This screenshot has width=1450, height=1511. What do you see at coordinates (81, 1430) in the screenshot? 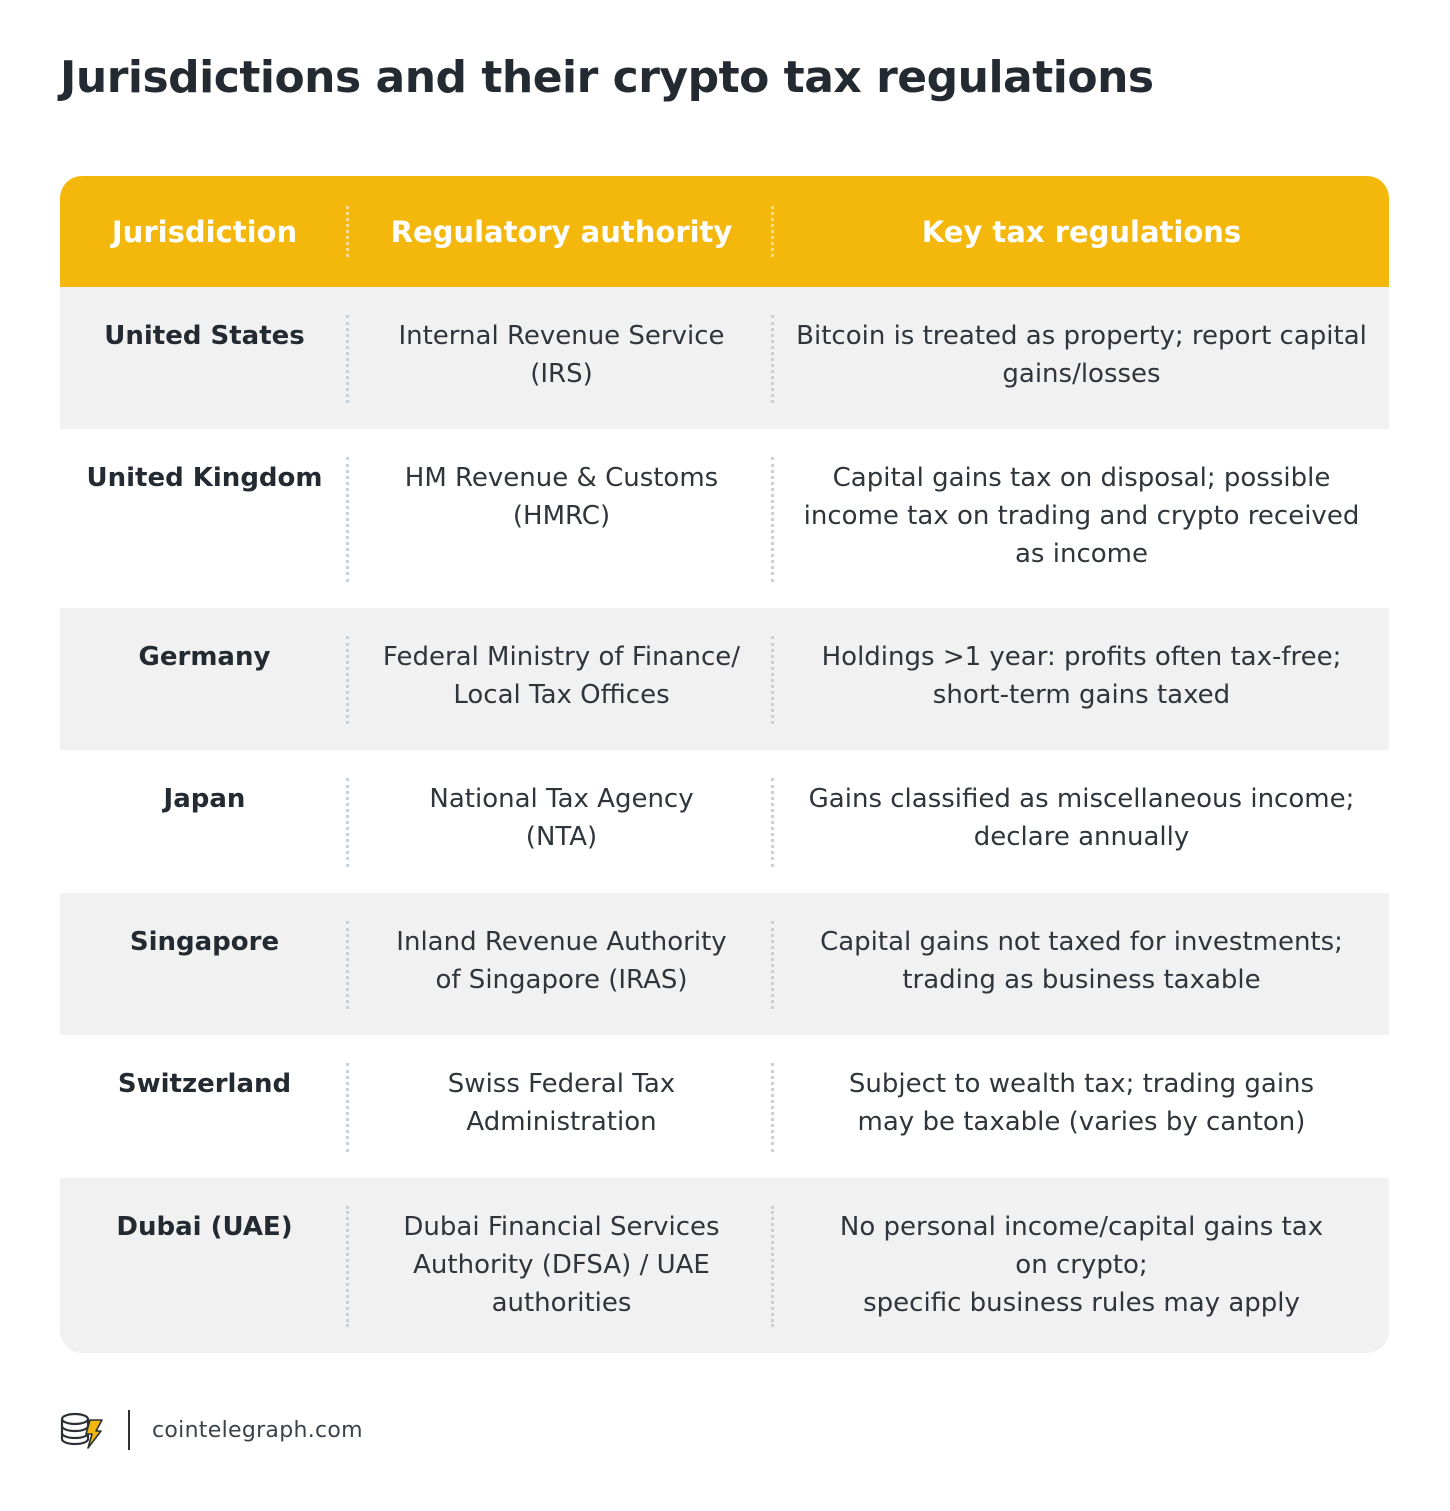
I see `cointelegraph-logo-icon` at bounding box center [81, 1430].